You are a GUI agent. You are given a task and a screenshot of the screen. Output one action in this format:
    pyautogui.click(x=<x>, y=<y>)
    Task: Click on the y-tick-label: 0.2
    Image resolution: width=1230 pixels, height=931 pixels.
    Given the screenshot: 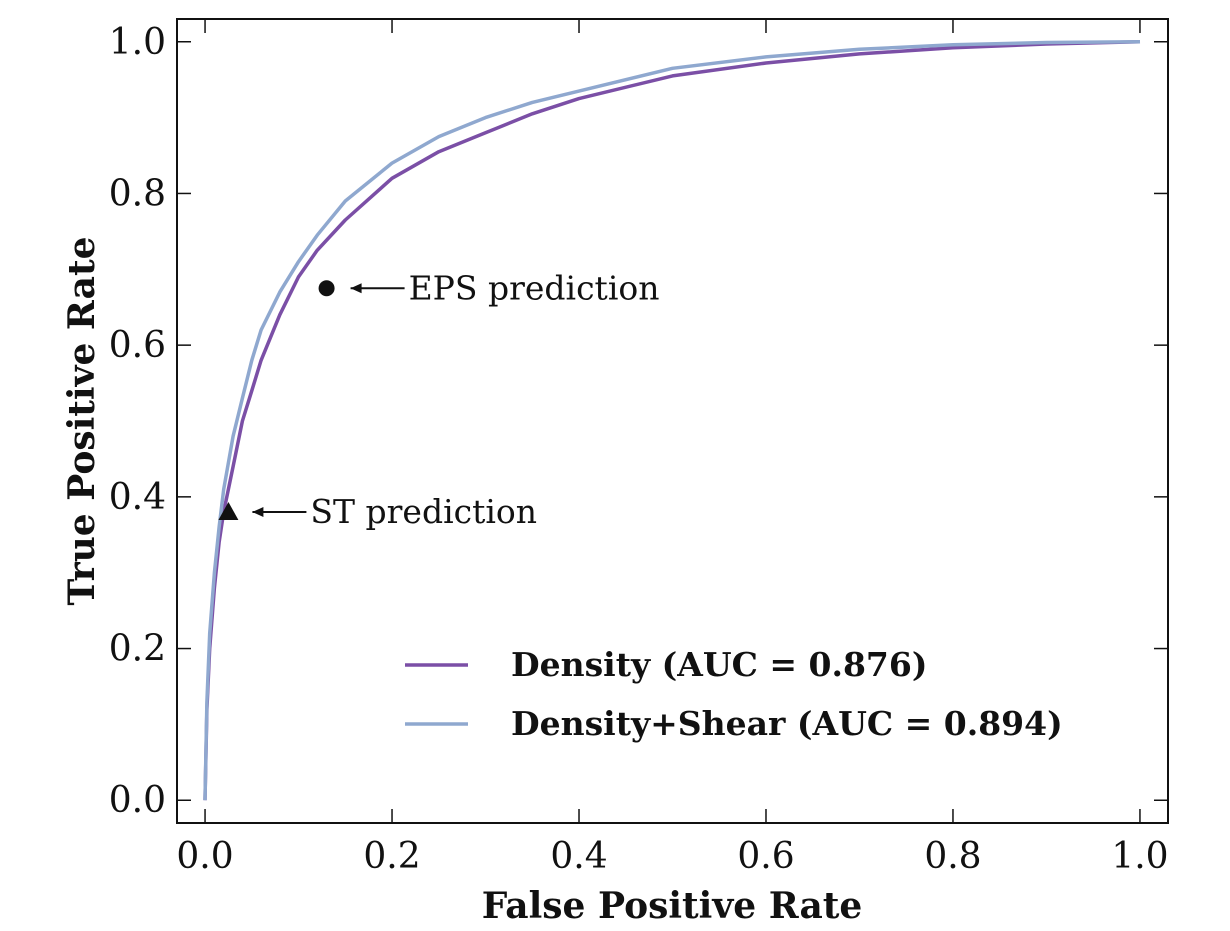 What is the action you would take?
    pyautogui.click(x=137, y=649)
    